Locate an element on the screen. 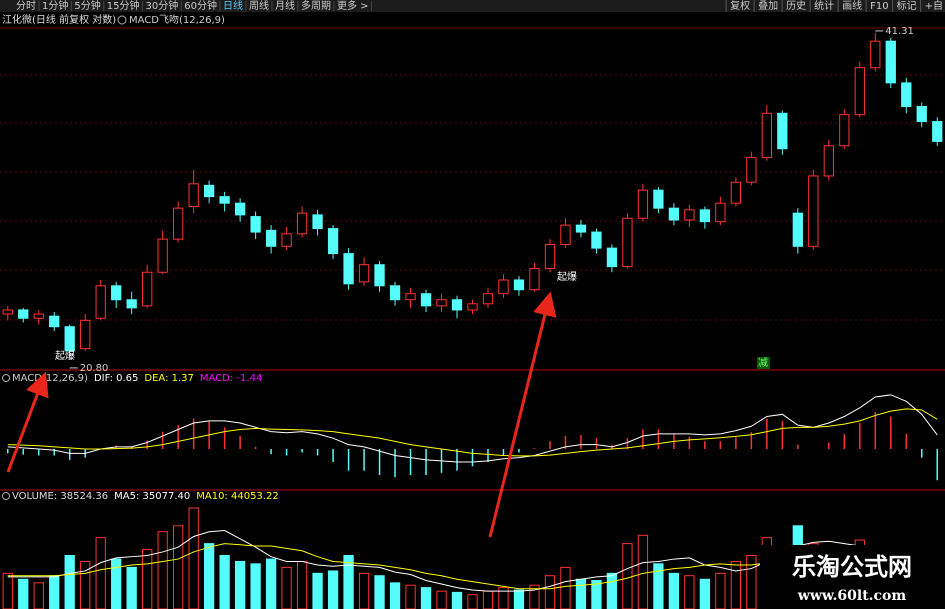  chart-title: 江化微(日线 前复权 对数) is located at coordinates (59, 19).